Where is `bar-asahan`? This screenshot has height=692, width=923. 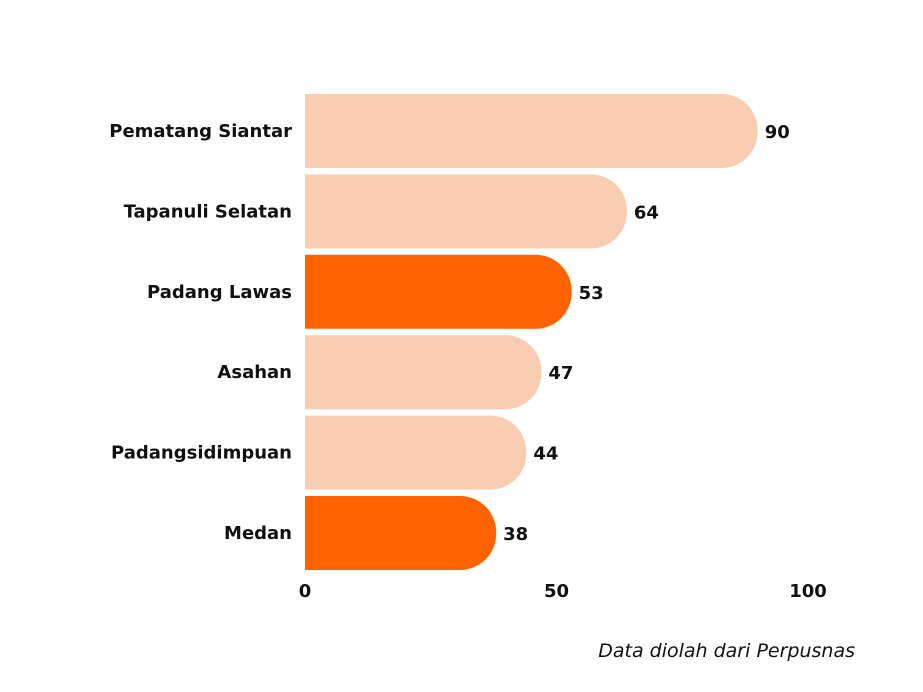 bar-asahan is located at coordinates (423, 372).